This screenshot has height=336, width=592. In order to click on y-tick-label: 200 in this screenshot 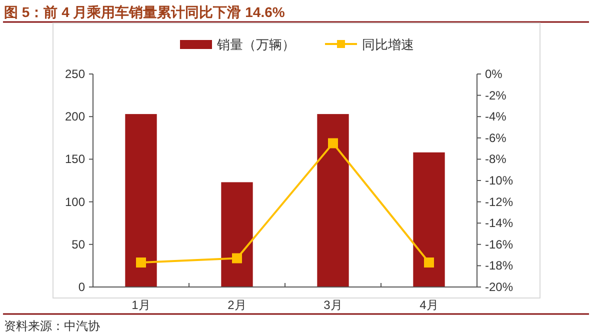, I will do `click(75, 117)`.